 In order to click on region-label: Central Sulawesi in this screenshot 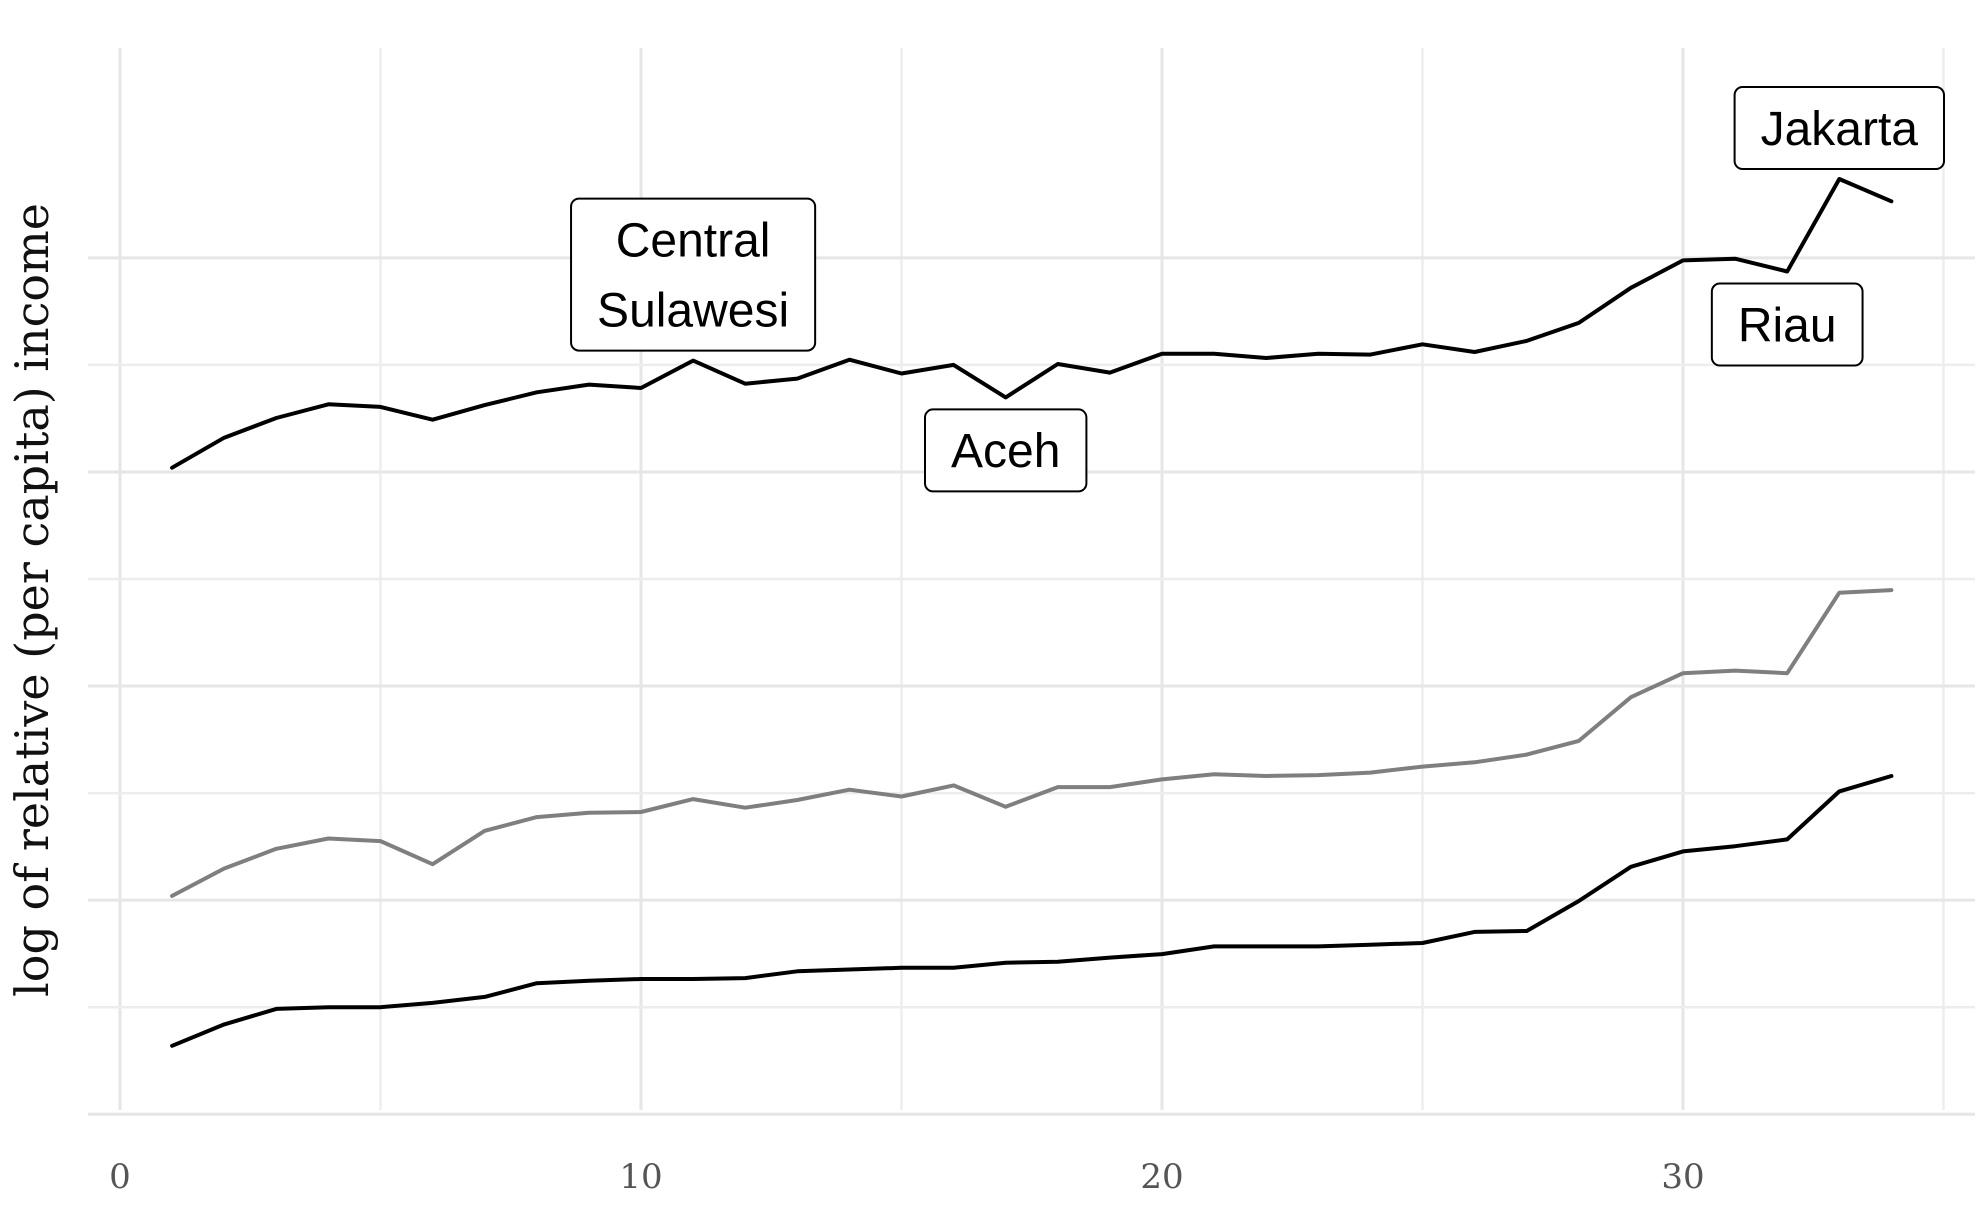, I will do `click(693, 274)`.